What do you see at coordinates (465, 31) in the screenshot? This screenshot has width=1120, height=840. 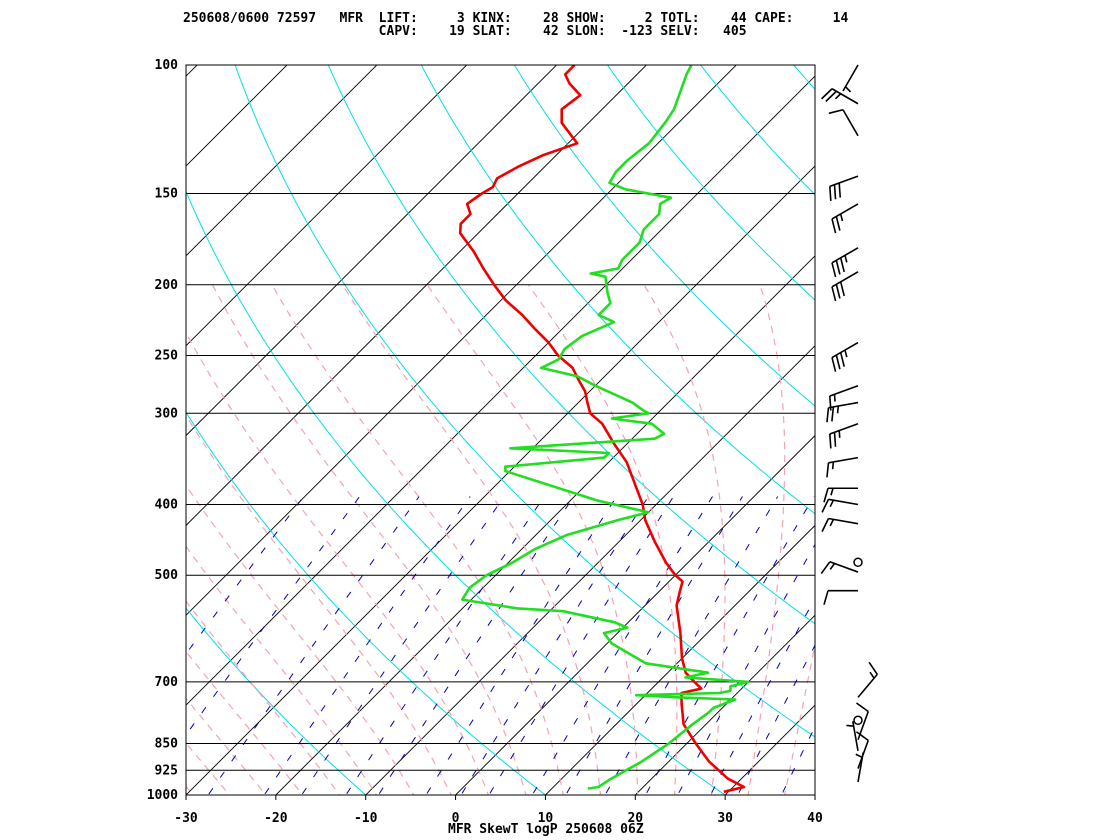 I see `header-stats-line-2: CAPV: 19 SLAT: 42 SLON: -123 SELV: 405` at bounding box center [465, 31].